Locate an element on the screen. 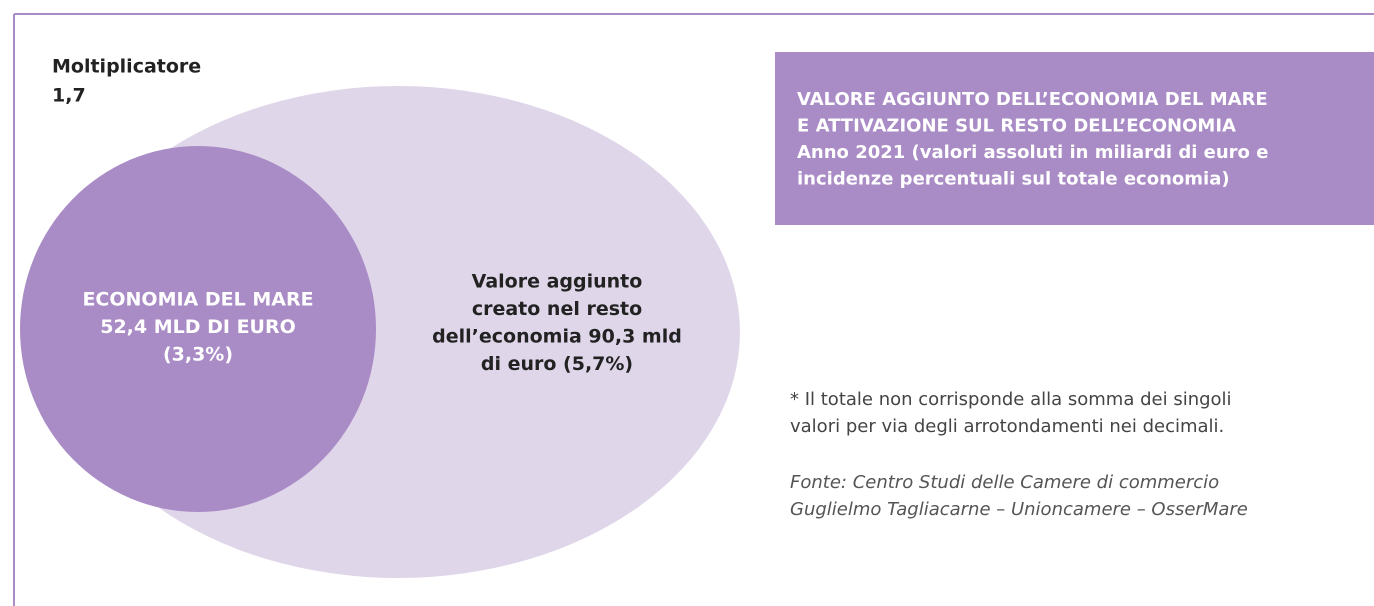  inner-text: ECONOMIA DEL MARE 52,4 MLD DI EURO (3,3%) is located at coordinates (197, 327).